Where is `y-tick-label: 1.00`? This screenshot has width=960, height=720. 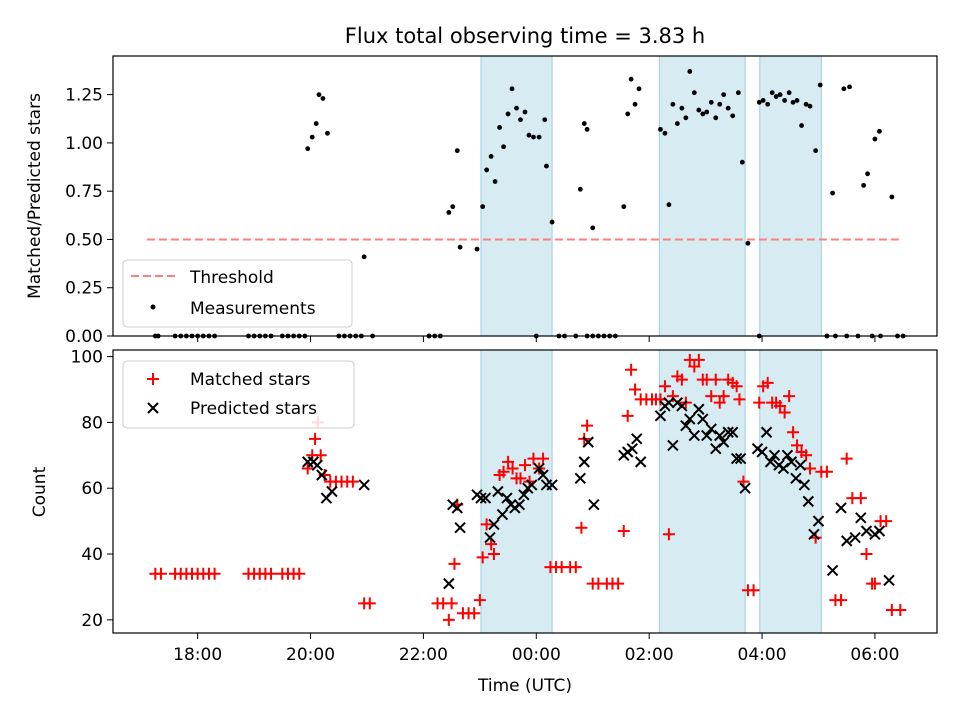 y-tick-label: 1.00 is located at coordinates (84, 144).